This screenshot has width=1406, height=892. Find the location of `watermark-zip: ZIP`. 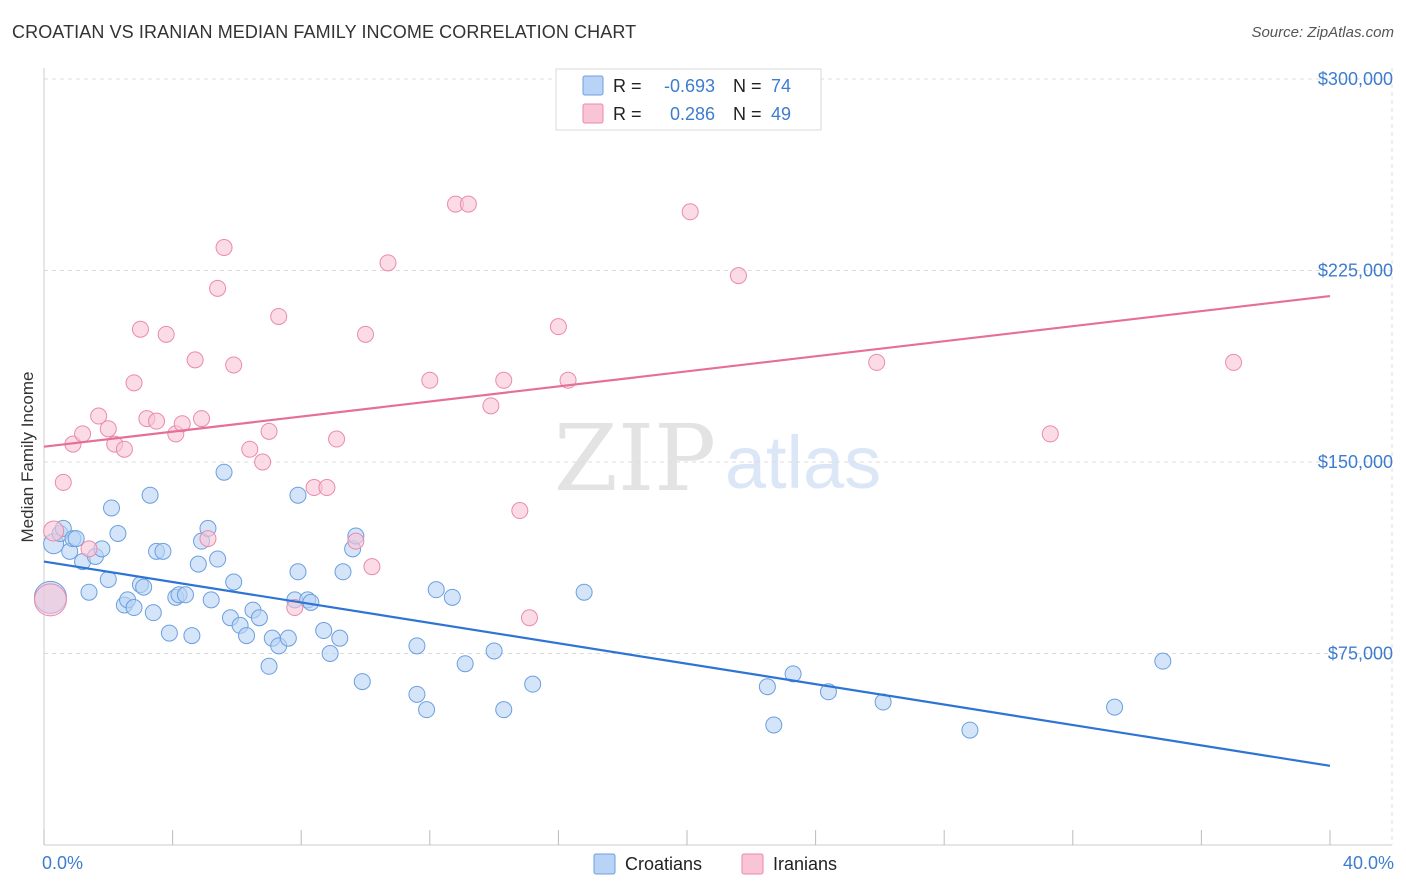

watermark-zip: ZIP is located at coordinates (635, 458).